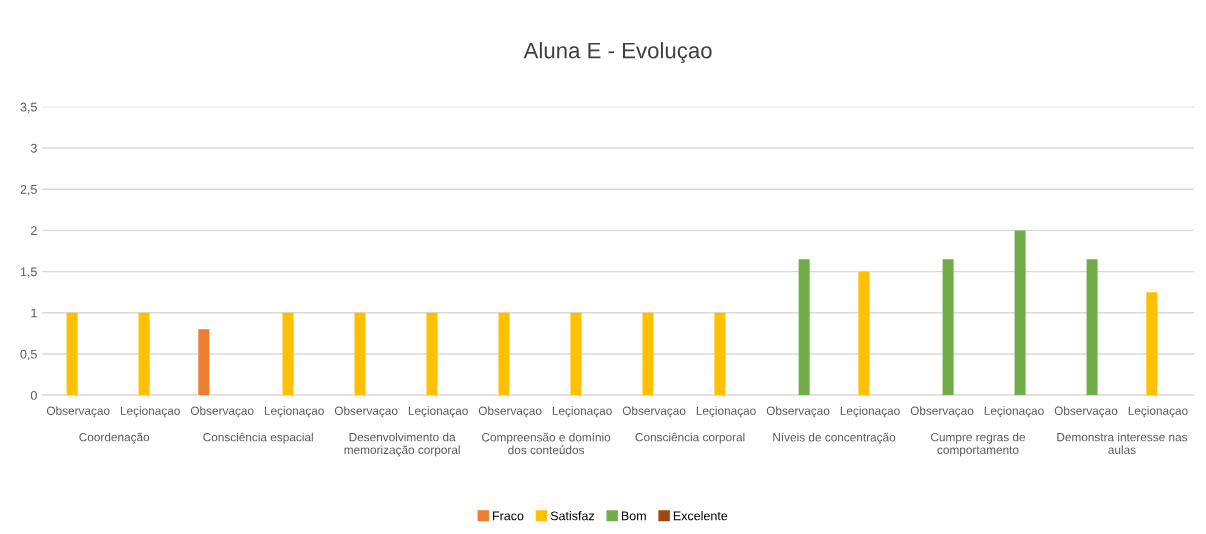 Image resolution: width=1206 pixels, height=534 pixels. What do you see at coordinates (572, 516) in the screenshot?
I see `legend-label: Satisfaz` at bounding box center [572, 516].